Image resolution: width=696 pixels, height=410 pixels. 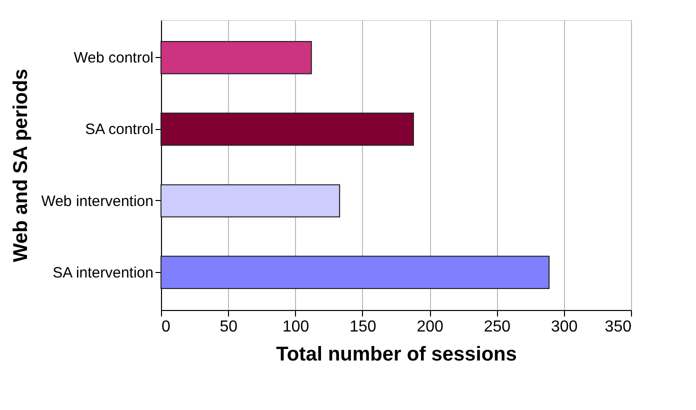 I want to click on y-tick-label: Web intervention, so click(x=97, y=201).